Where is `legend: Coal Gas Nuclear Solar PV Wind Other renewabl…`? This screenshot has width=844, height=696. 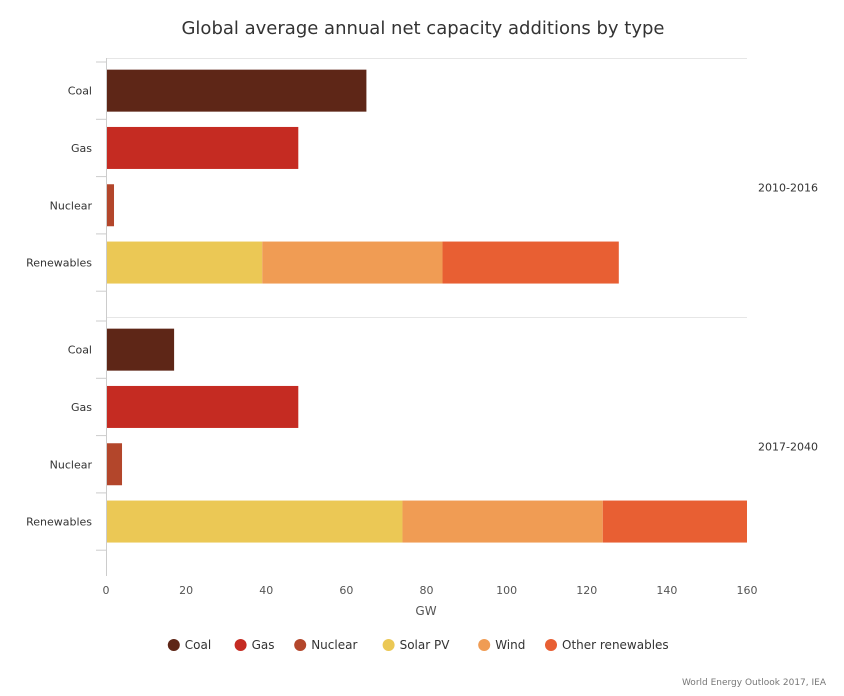
legend: Coal Gas Nuclear Solar PV Wind Other renewabl… is located at coordinates (418, 645).